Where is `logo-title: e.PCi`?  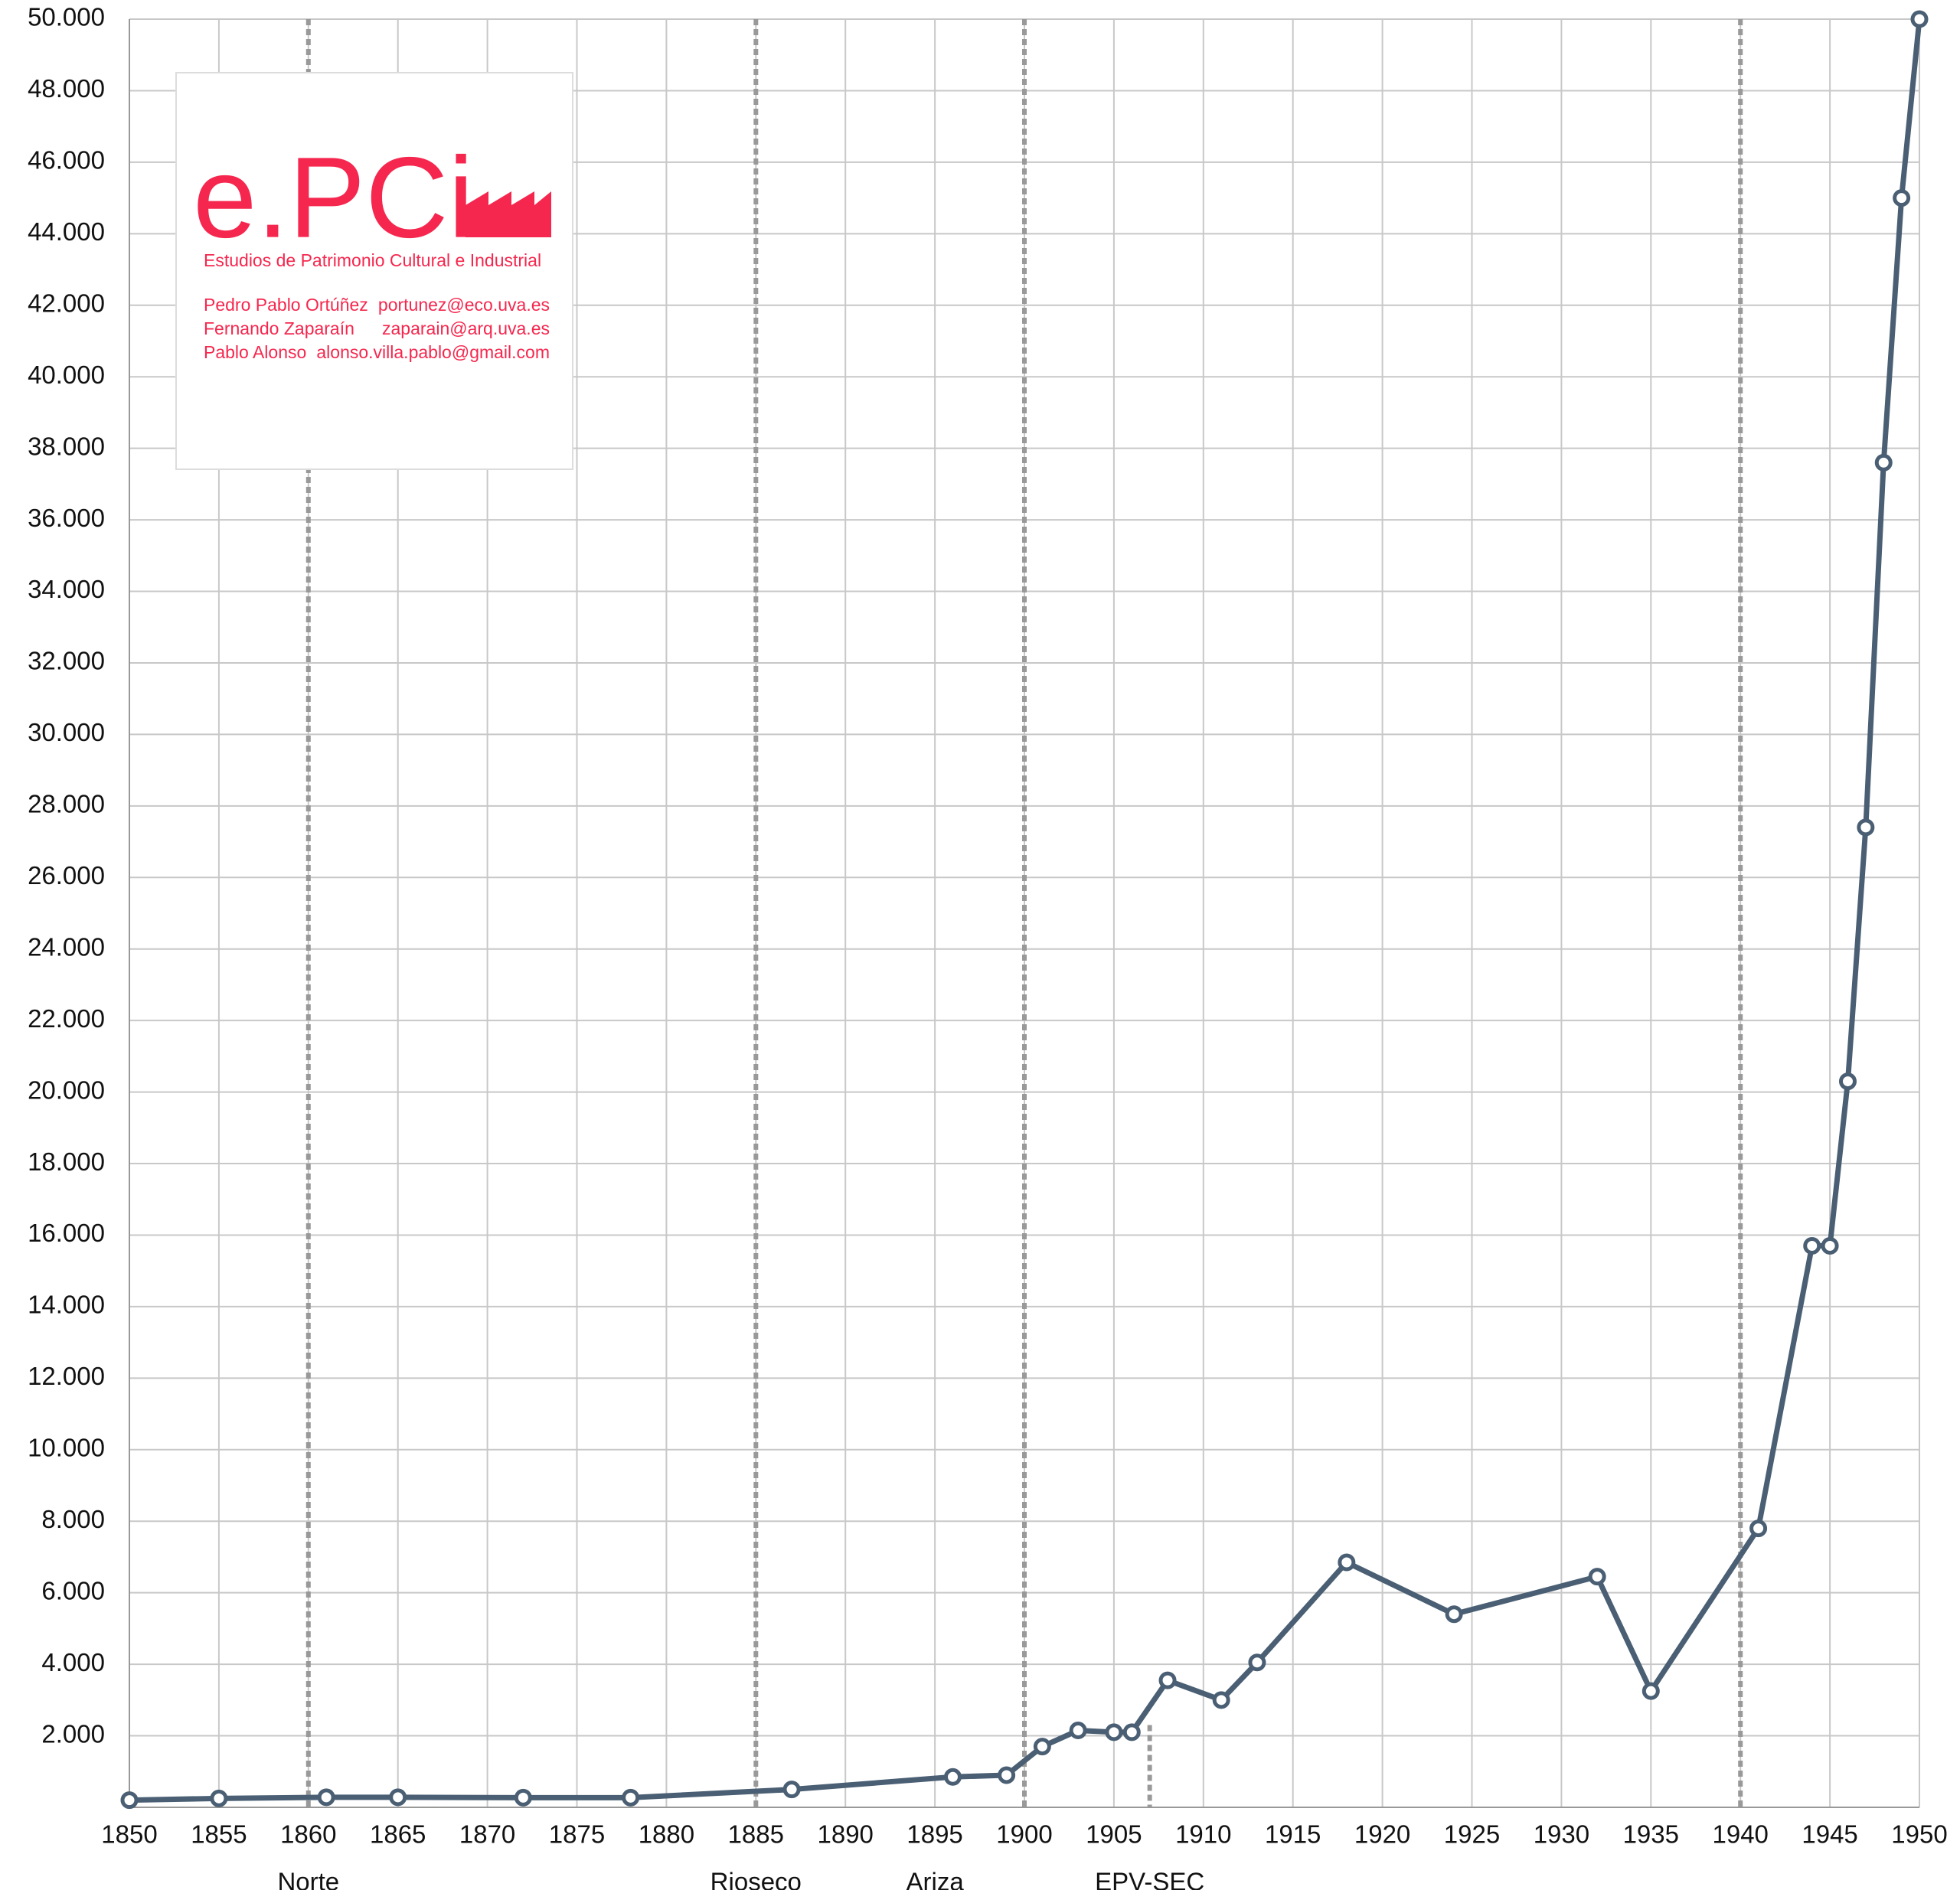
logo-title: e.PCi is located at coordinates (333, 197).